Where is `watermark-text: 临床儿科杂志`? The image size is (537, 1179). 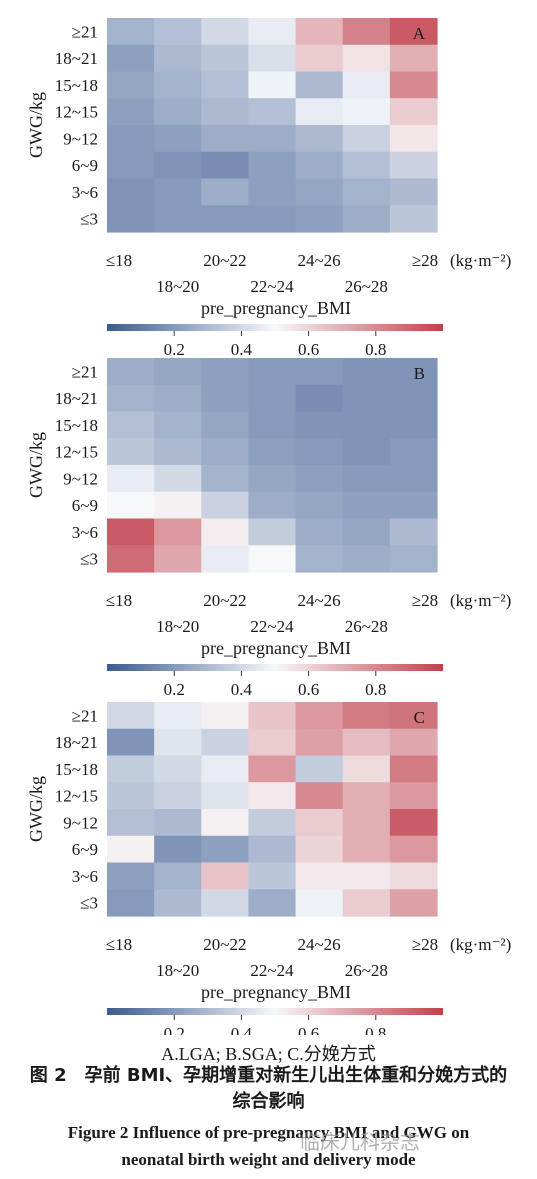 watermark-text: 临床儿科杂志 is located at coordinates (360, 1142).